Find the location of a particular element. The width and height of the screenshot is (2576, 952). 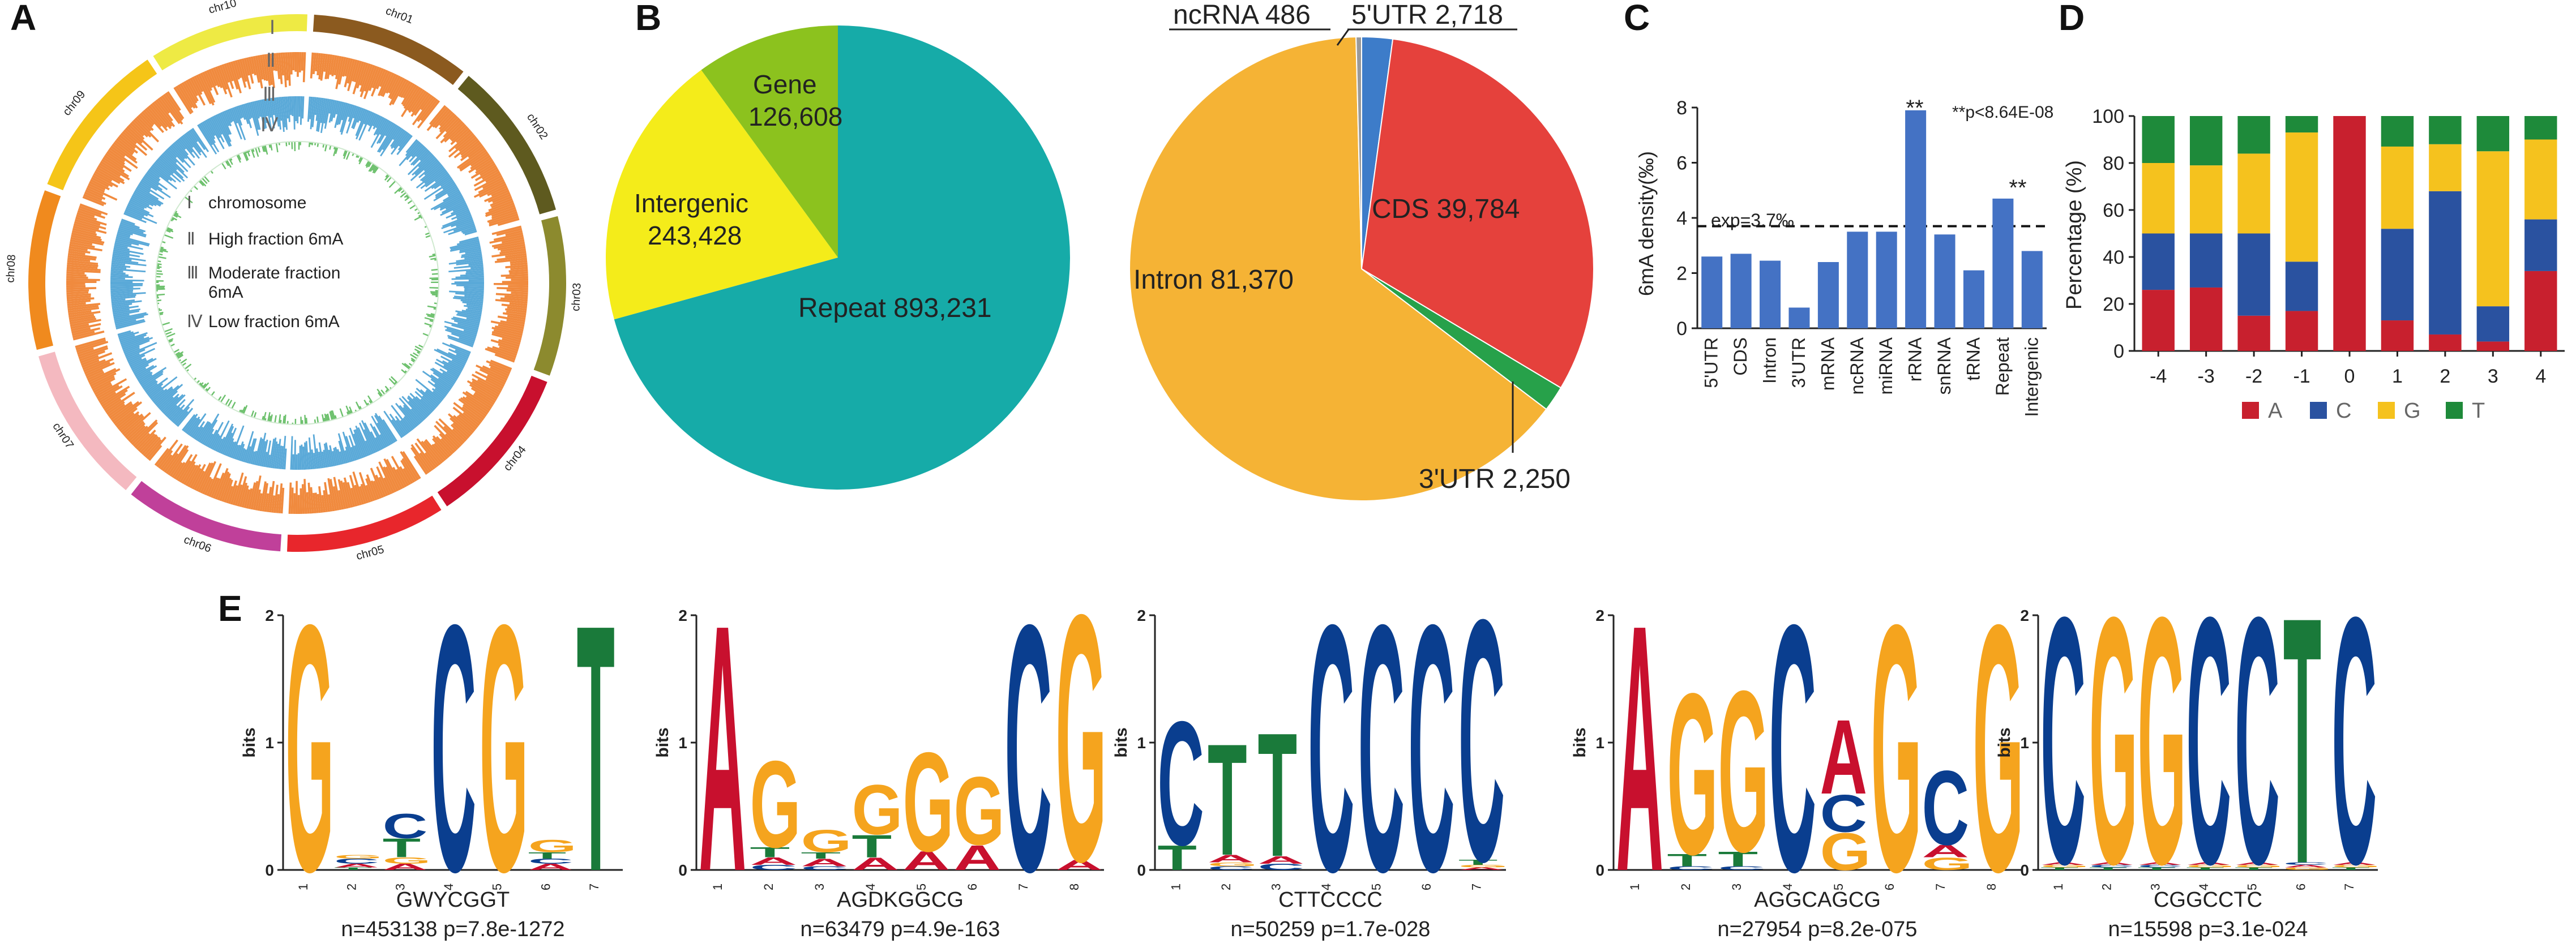

bard-legend-label: C is located at coordinates (2343, 411).